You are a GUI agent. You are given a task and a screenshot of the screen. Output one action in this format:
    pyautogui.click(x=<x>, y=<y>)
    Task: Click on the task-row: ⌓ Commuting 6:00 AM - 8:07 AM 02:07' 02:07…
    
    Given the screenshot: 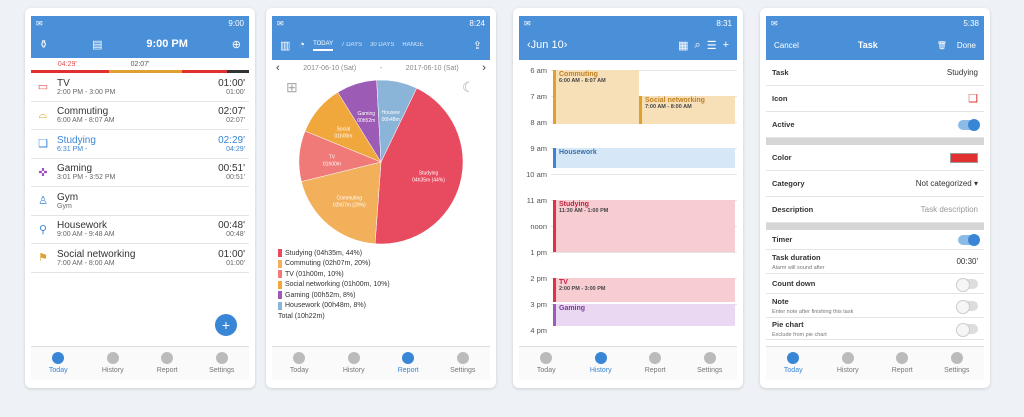 What is the action you would take?
    pyautogui.click(x=140, y=116)
    